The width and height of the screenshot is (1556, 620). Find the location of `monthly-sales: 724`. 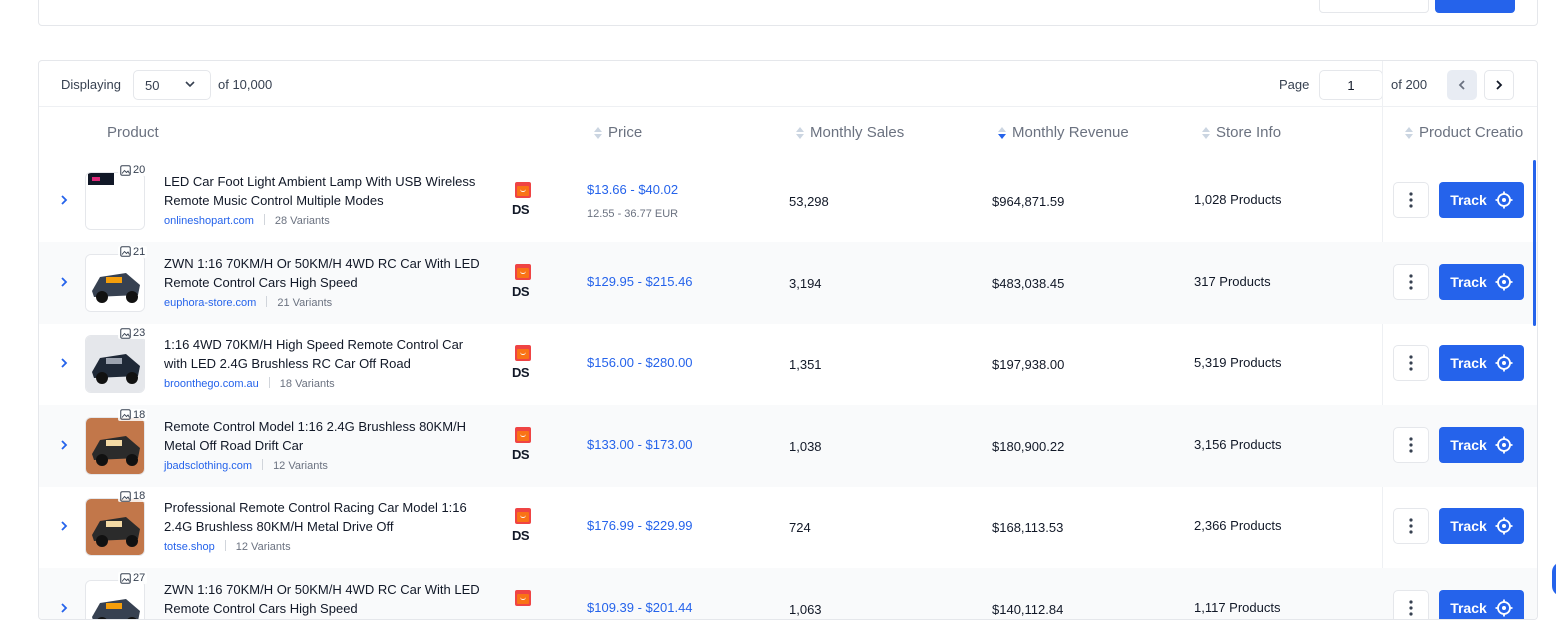

monthly-sales: 724 is located at coordinates (800, 528).